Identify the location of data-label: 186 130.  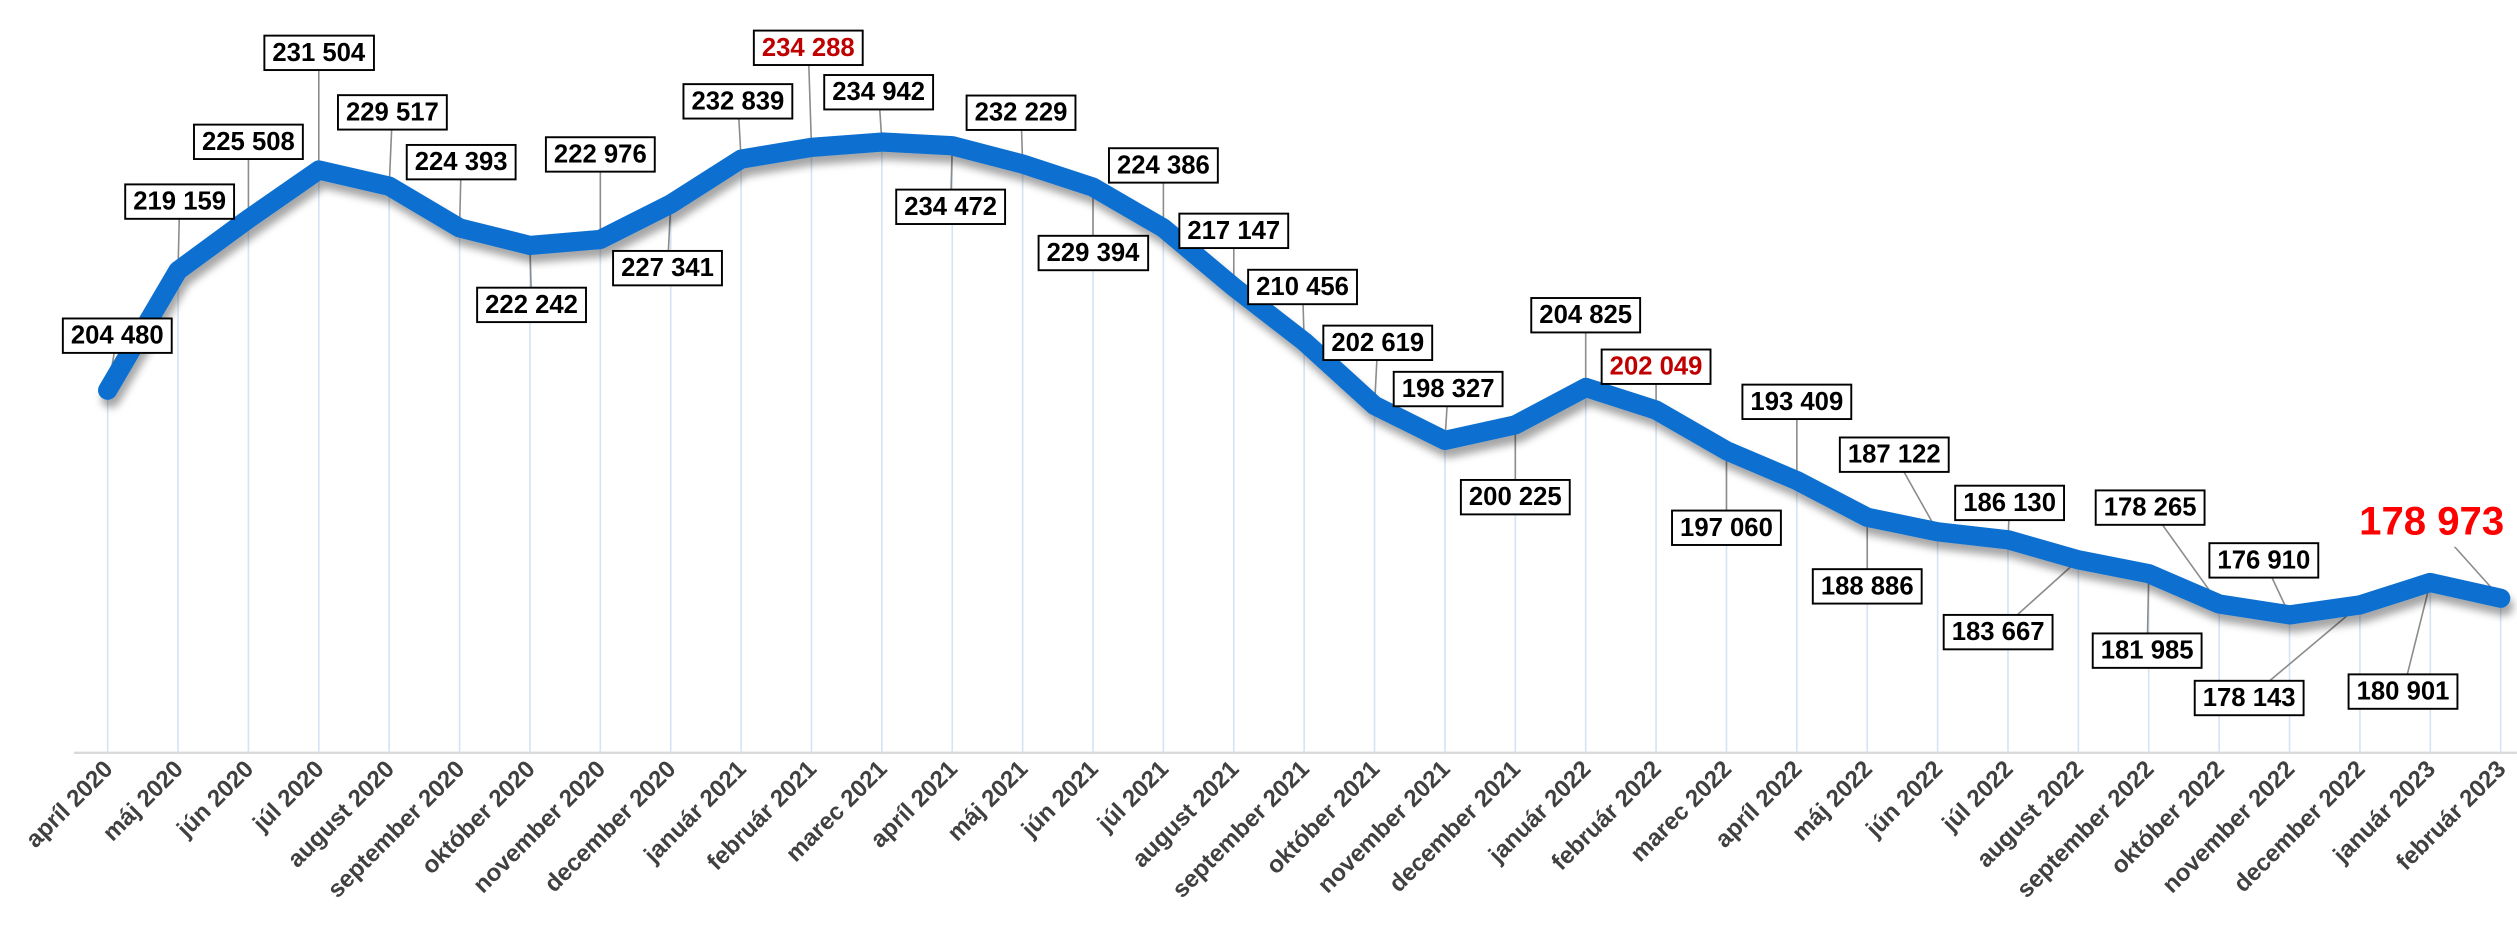
(2009, 503).